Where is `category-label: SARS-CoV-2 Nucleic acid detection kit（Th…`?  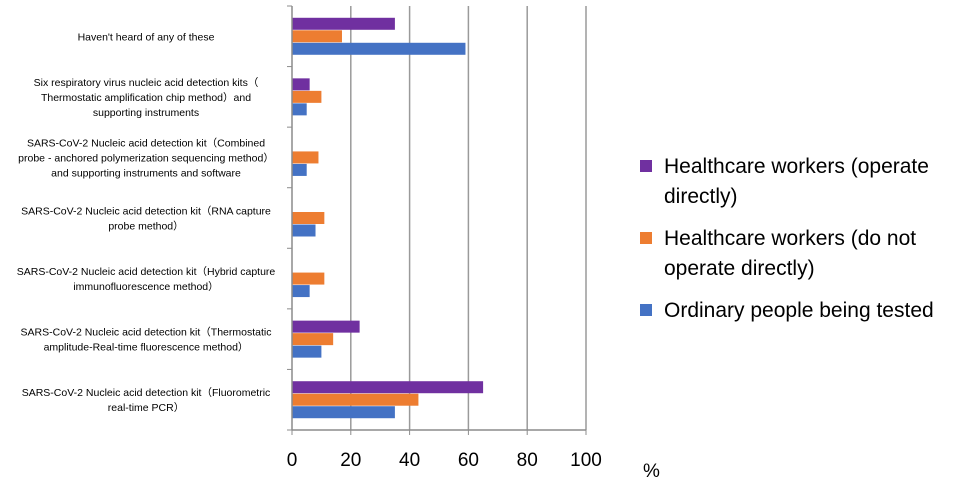
category-label: SARS-CoV-2 Nucleic acid detection kit（Th… is located at coordinates (146, 340).